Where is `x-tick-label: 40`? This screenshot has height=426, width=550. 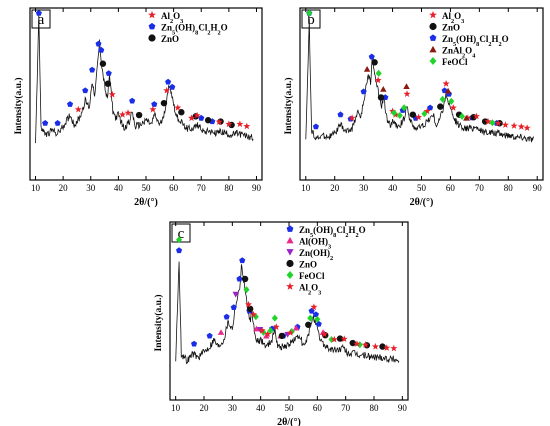 x-tick-label: 40 is located at coordinates (393, 188).